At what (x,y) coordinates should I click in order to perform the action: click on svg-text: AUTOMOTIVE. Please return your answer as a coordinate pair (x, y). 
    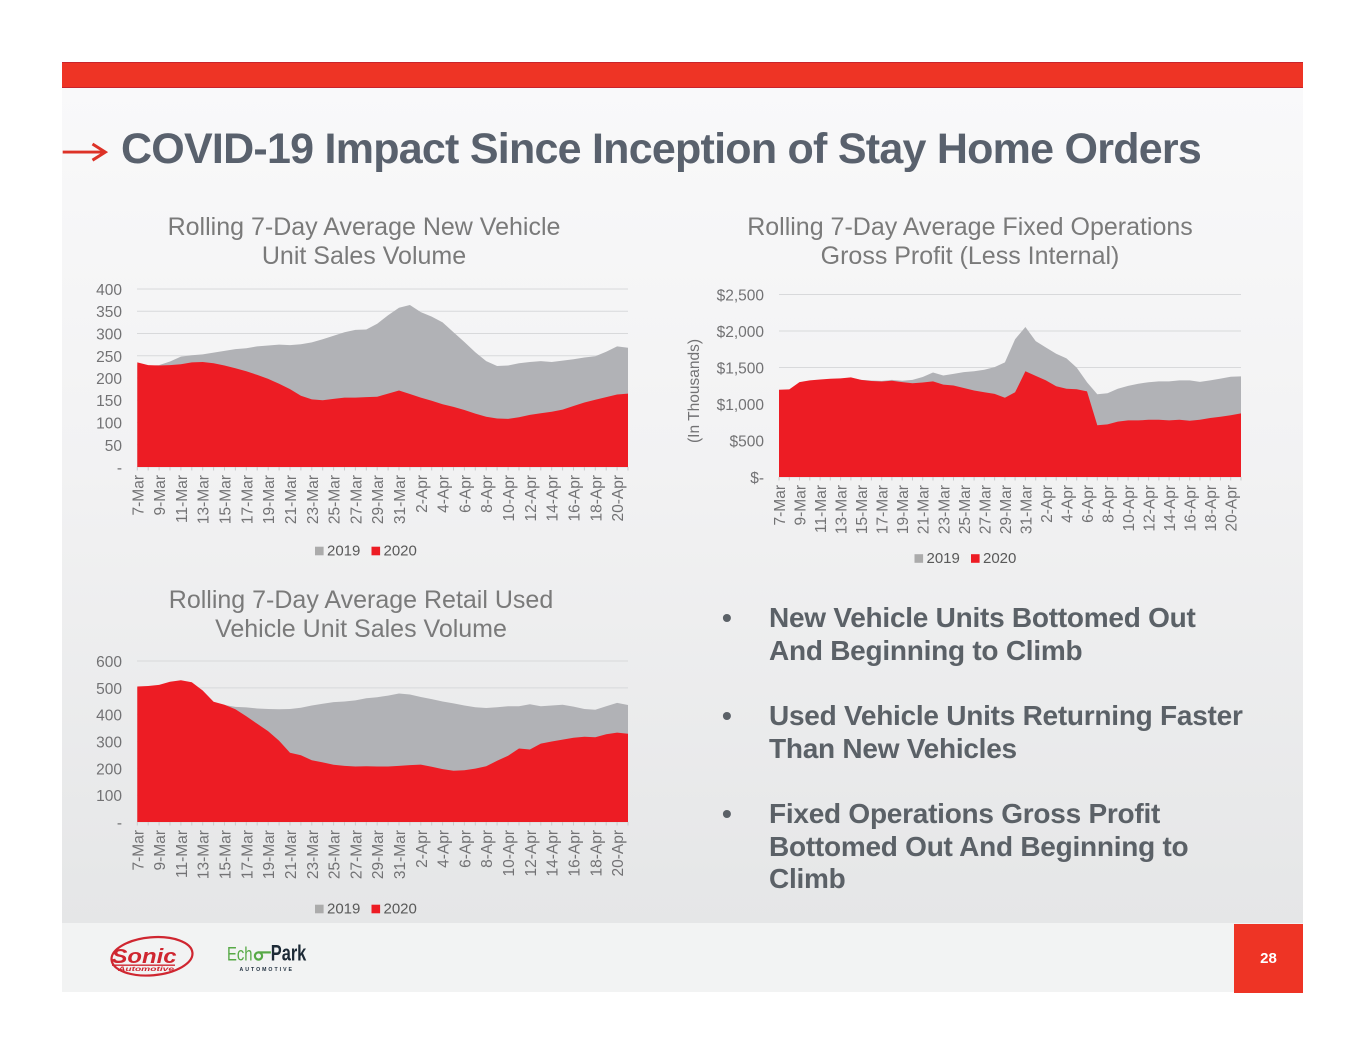
    Looking at the image, I should click on (267, 970).